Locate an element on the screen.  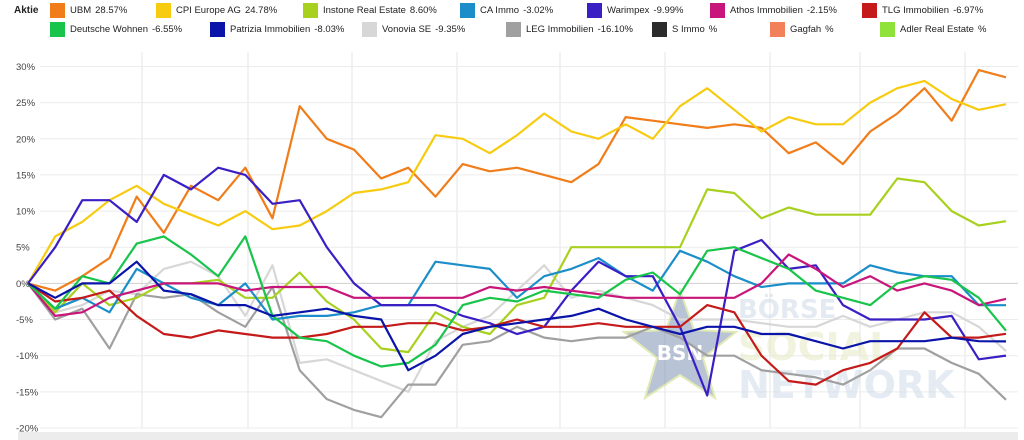
y-axis-ticks: 30% 25% 20% 15% 10% 5% 0% -5% -10% -15% -20% is located at coordinates (27, 248).